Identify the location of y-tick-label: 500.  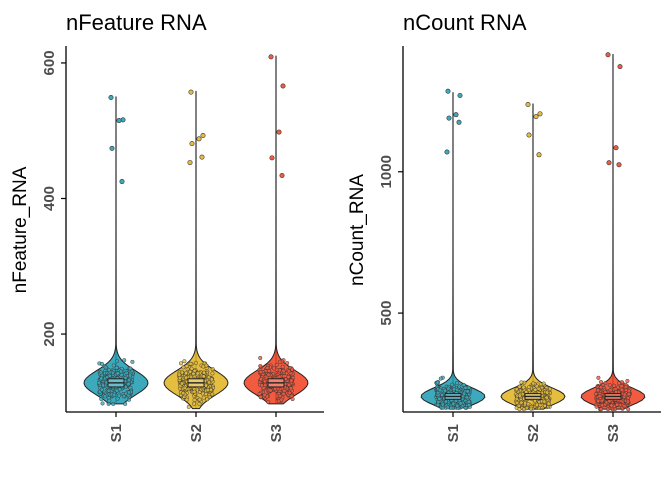
(386, 313).